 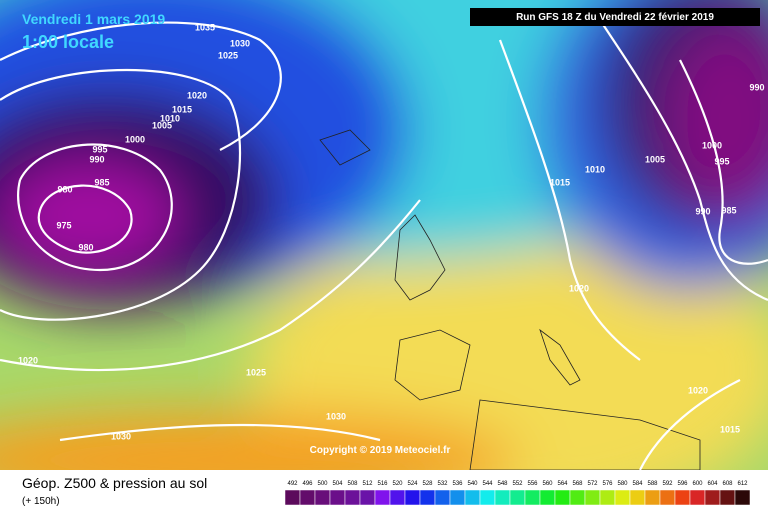 I want to click on product-title: Géop. Z500 & pression au sol, so click(x=114, y=483).